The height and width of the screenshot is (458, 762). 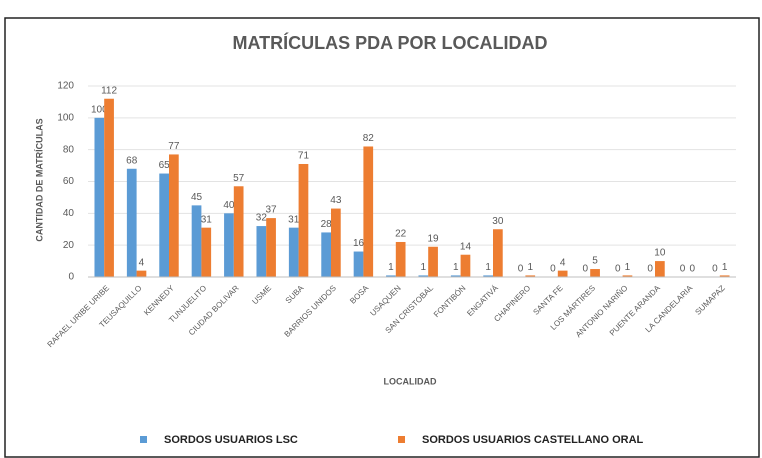 What do you see at coordinates (401, 234) in the screenshot?
I see `data-label: 22` at bounding box center [401, 234].